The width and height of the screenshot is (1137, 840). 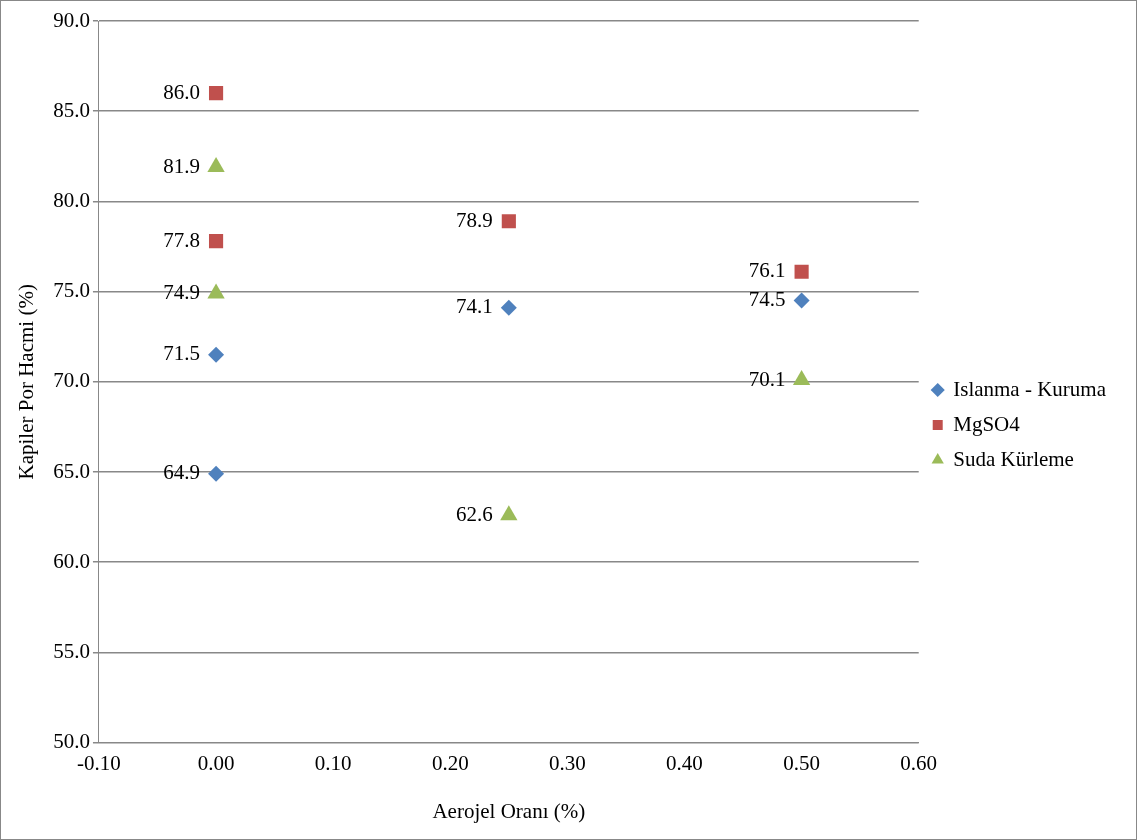 What do you see at coordinates (182, 91) in the screenshot?
I see `data-label: 86.0` at bounding box center [182, 91].